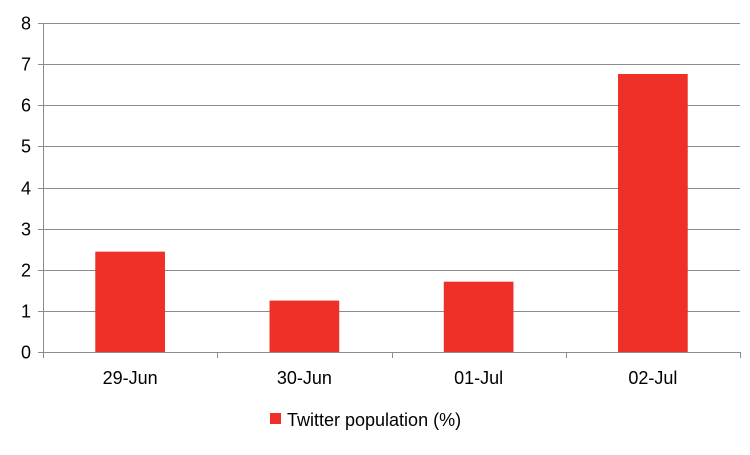 The width and height of the screenshot is (750, 455). I want to click on x-tick-label: 30-Jun, so click(304, 378).